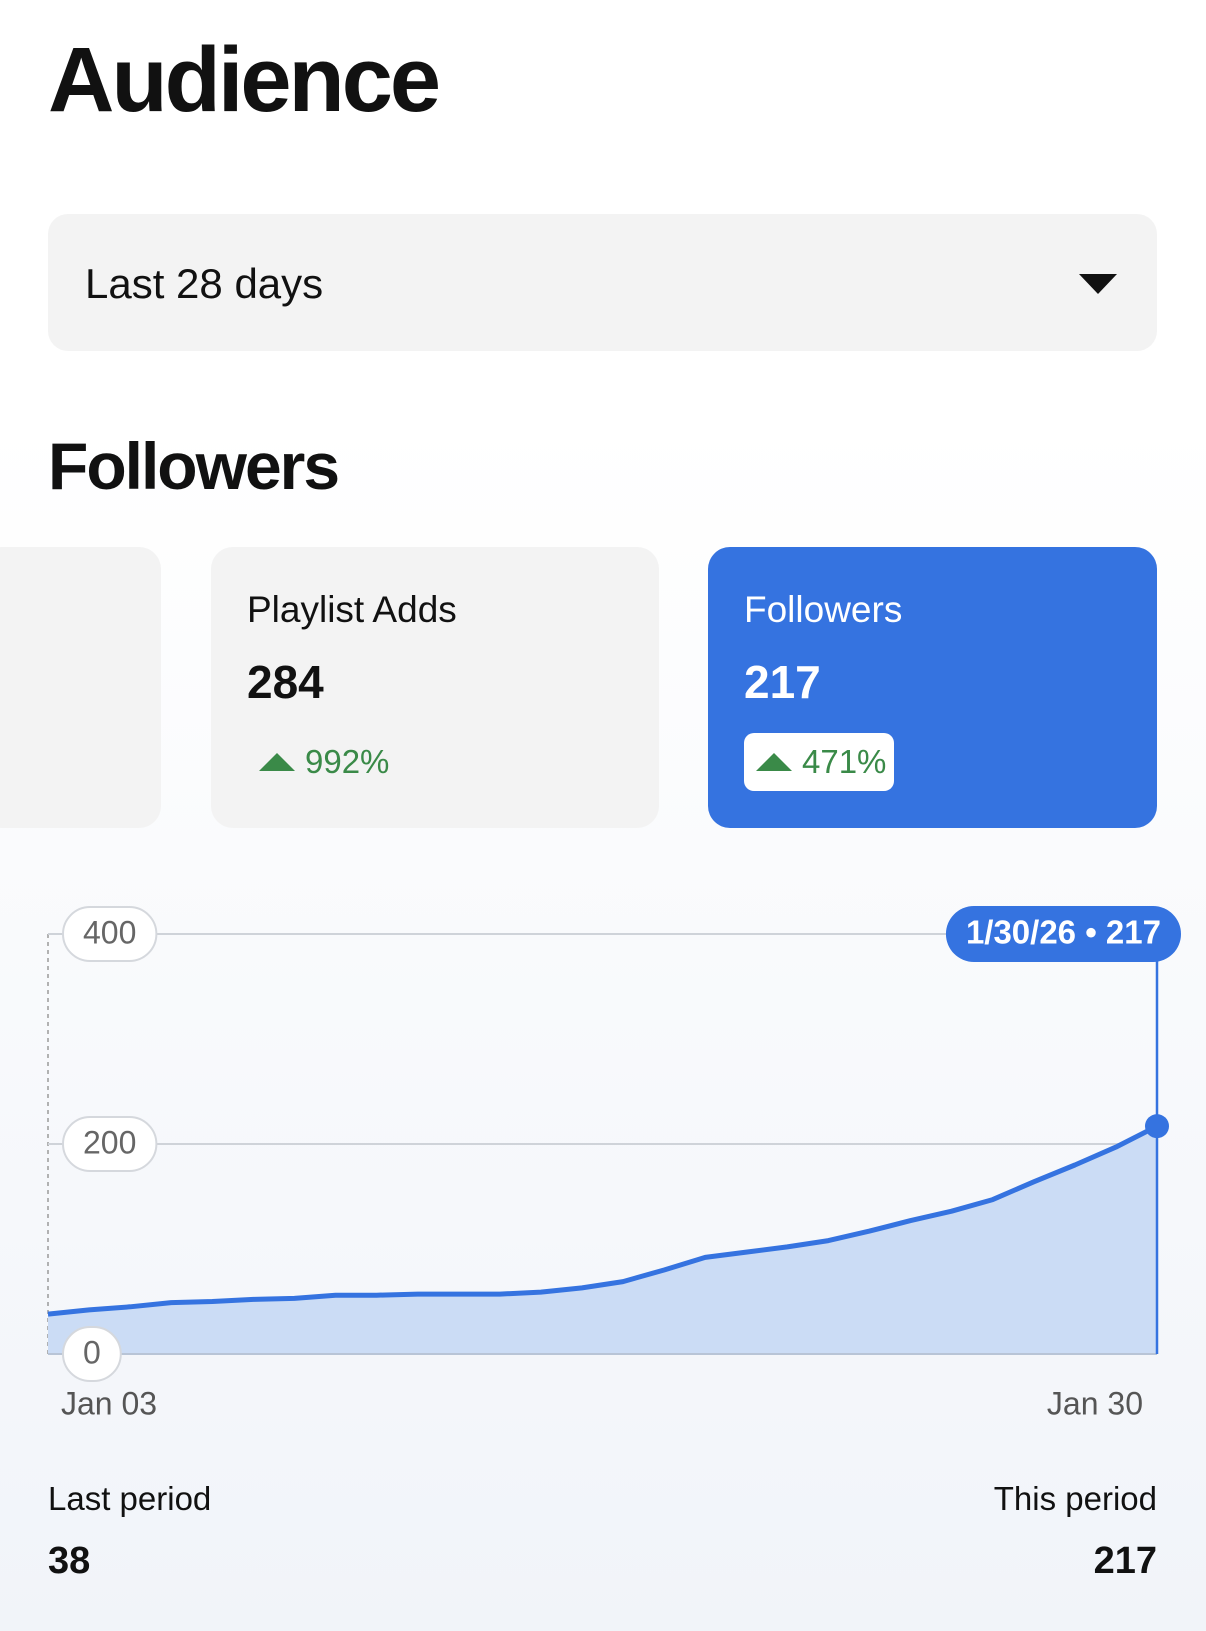  What do you see at coordinates (782, 682) in the screenshot?
I see `card-value: 217` at bounding box center [782, 682].